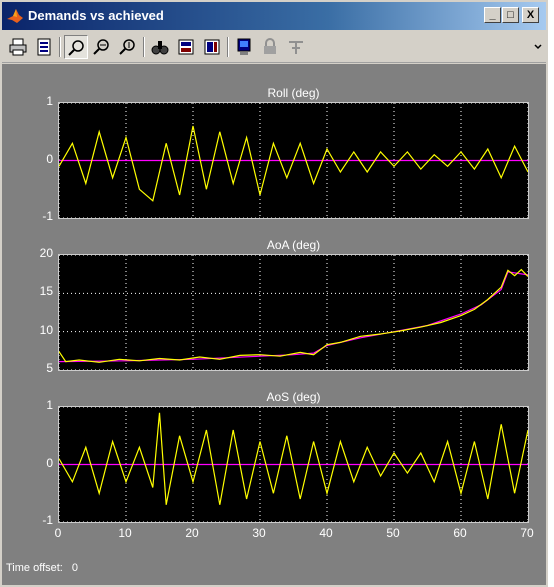 This screenshot has width=554, height=587. What do you see at coordinates (326, 533) in the screenshot?
I see `x-tick-label: 40` at bounding box center [326, 533].